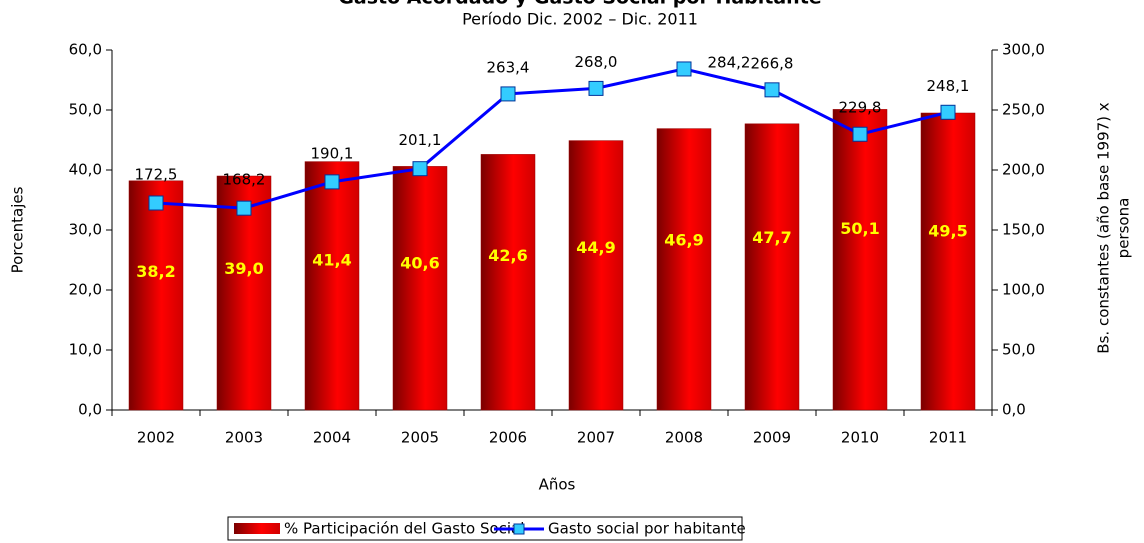 The image size is (1144, 543). What do you see at coordinates (85, 50) in the screenshot?
I see `y-tick-label: 60,0` at bounding box center [85, 50].